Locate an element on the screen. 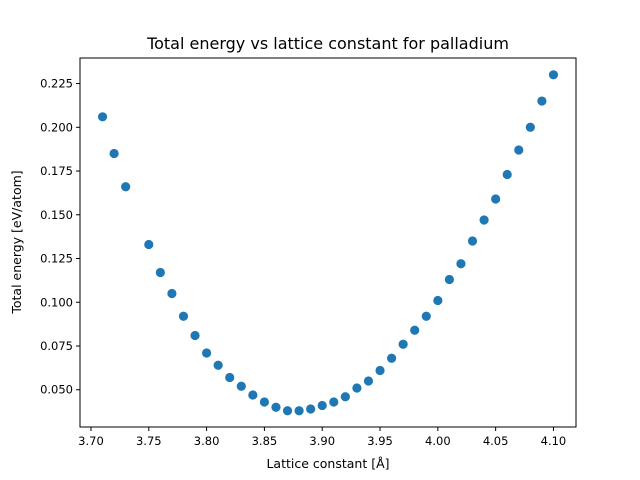 This screenshot has height=480, width=640. y-tick-label: 0.100 is located at coordinates (56, 302).